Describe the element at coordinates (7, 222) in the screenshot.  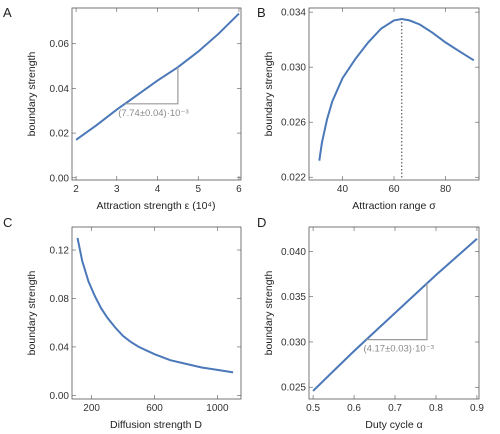
I see `panel-letter: C` at that location.